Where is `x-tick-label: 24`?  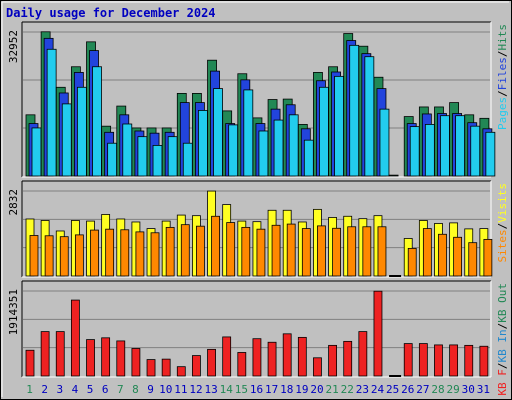
x-tick-label: 24 is located at coordinates (378, 389).